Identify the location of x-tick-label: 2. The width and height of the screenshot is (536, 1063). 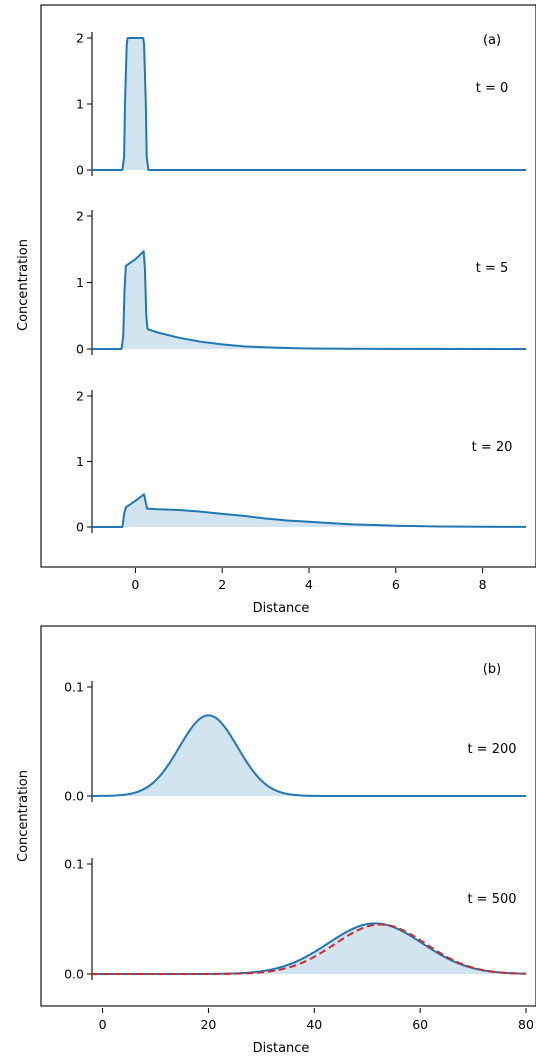
(222, 584).